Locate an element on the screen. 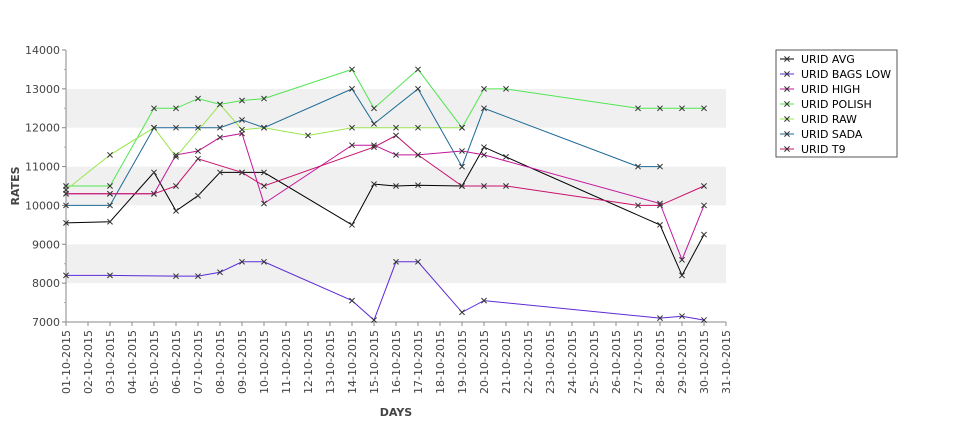 The image size is (975, 429). x-tick-label: 31-10-2015 is located at coordinates (726, 362).